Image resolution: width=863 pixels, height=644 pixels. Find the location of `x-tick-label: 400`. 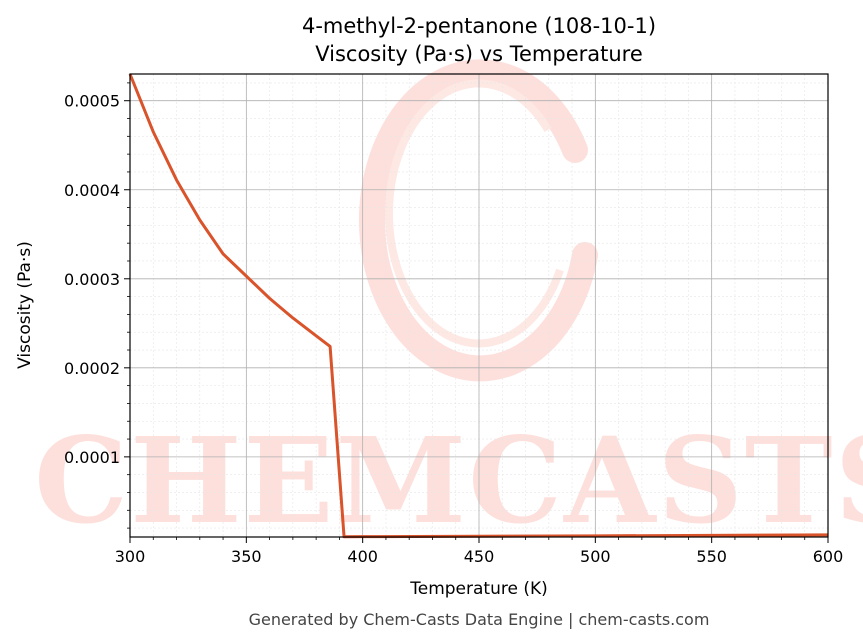

x-tick-label: 400 is located at coordinates (362, 556).